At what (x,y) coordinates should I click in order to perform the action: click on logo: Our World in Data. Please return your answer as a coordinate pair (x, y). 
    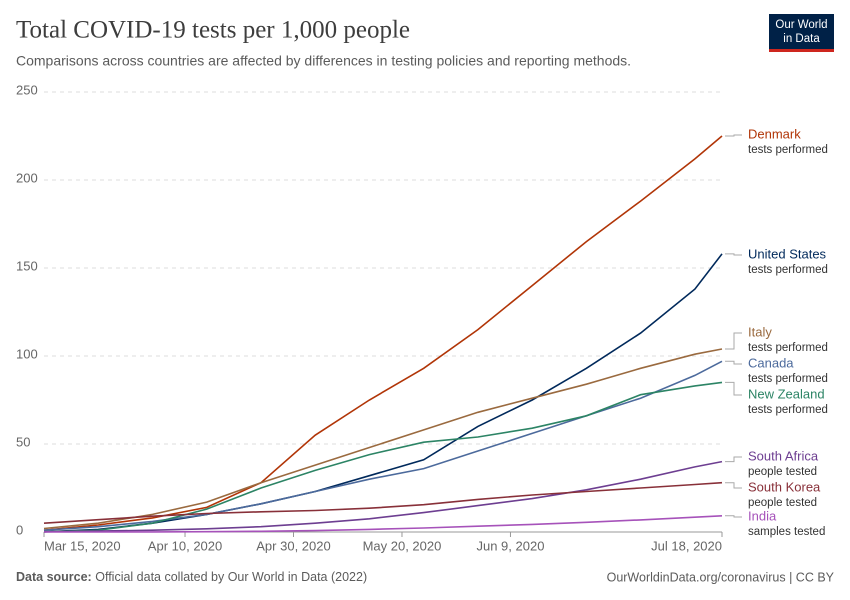
    Looking at the image, I should click on (801, 33).